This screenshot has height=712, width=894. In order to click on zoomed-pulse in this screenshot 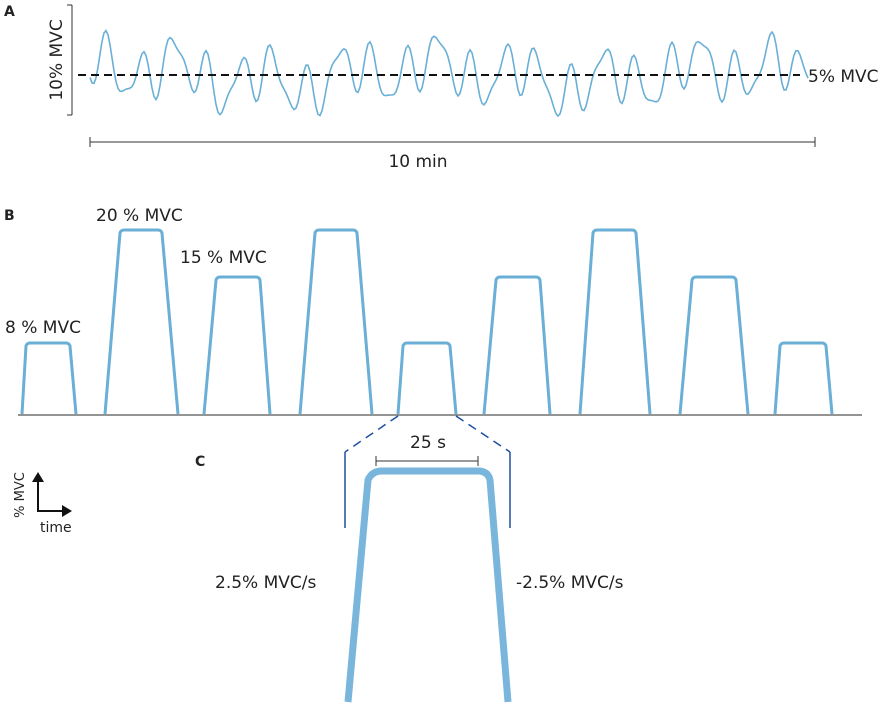, I will do `click(428, 585)`.